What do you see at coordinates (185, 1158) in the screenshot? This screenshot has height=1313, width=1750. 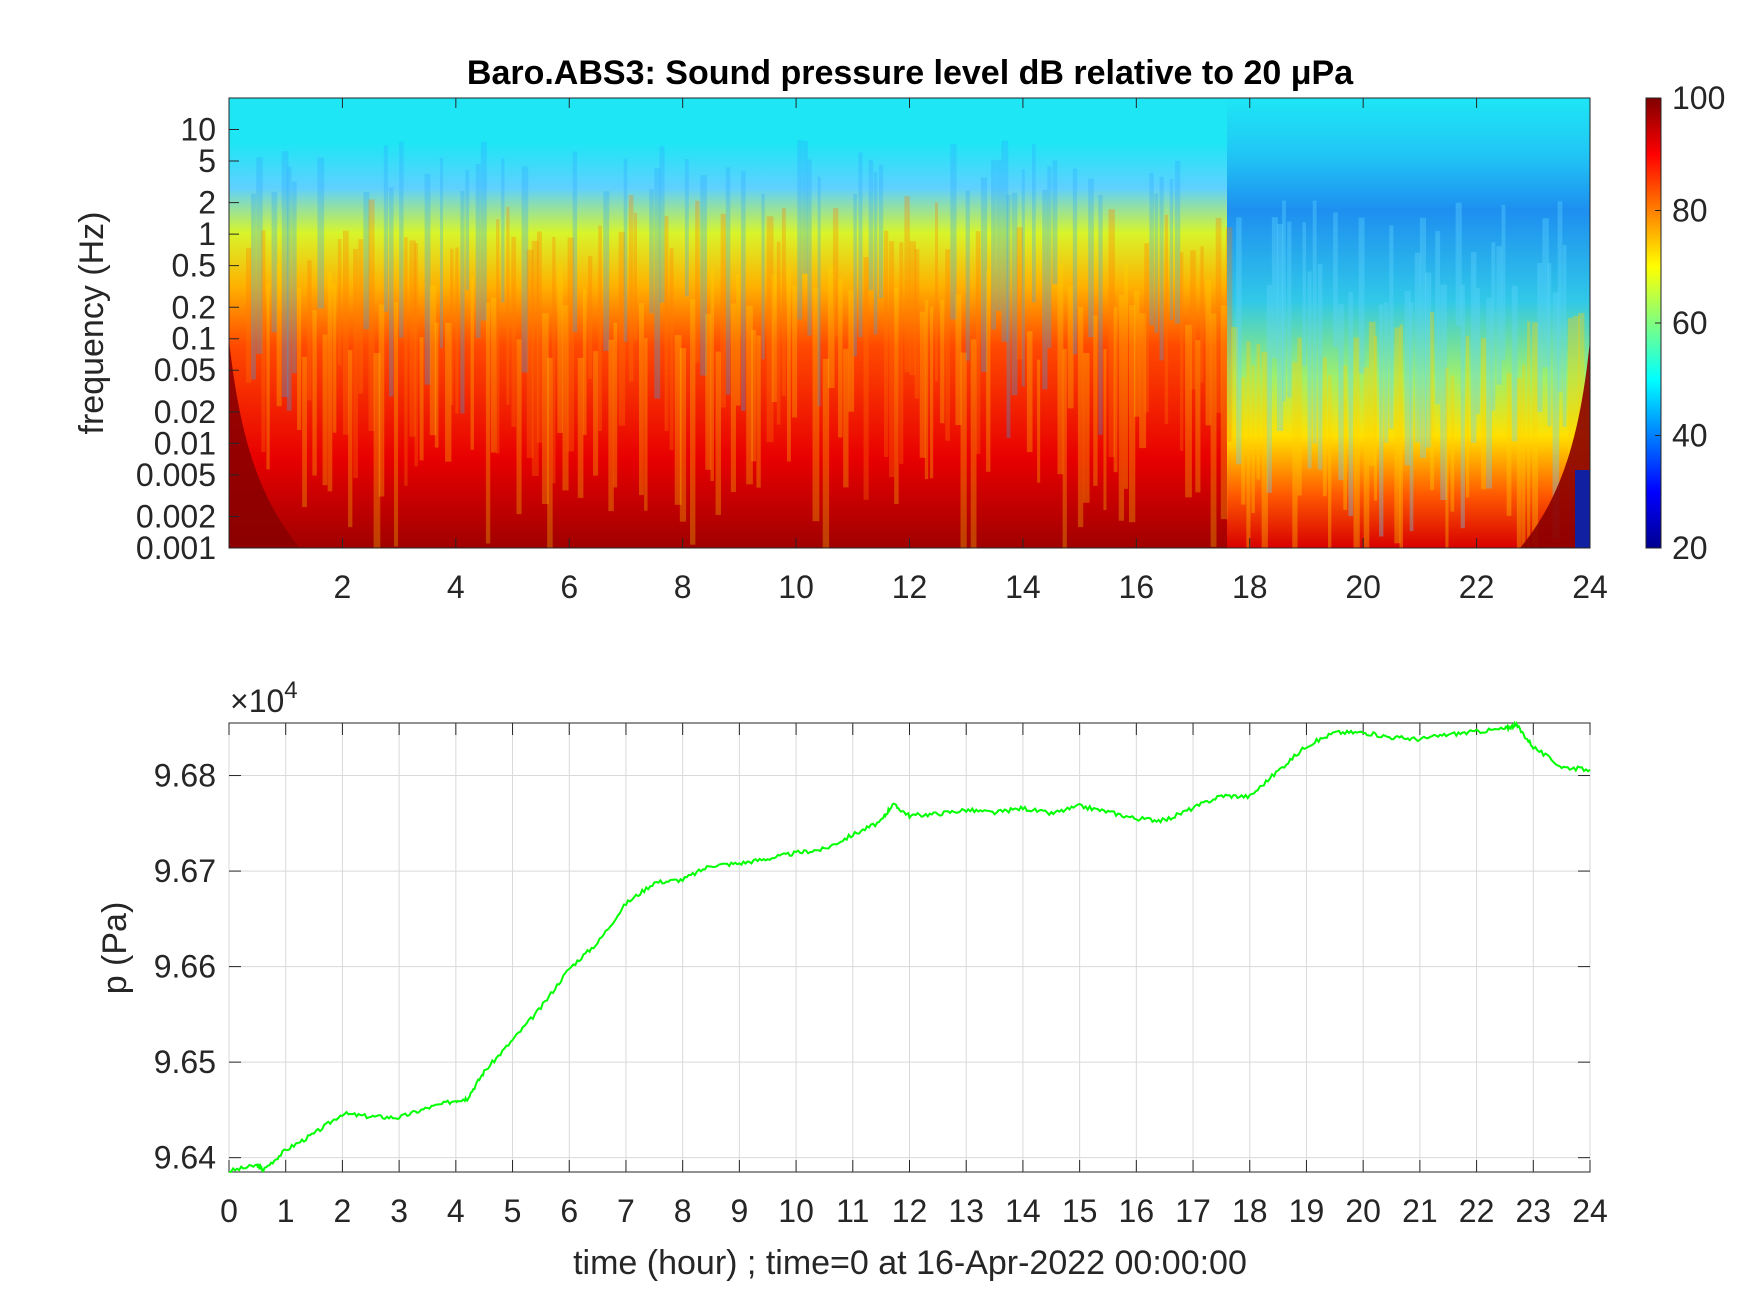 I see `pressure-y-tick-label: 9.64` at bounding box center [185, 1158].